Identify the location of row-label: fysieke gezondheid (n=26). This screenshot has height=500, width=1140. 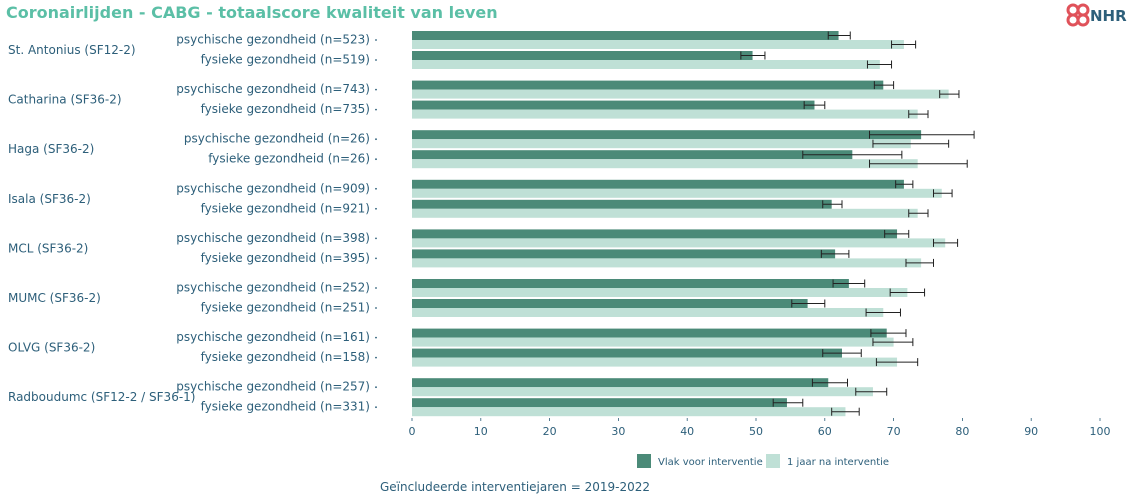
(289, 159).